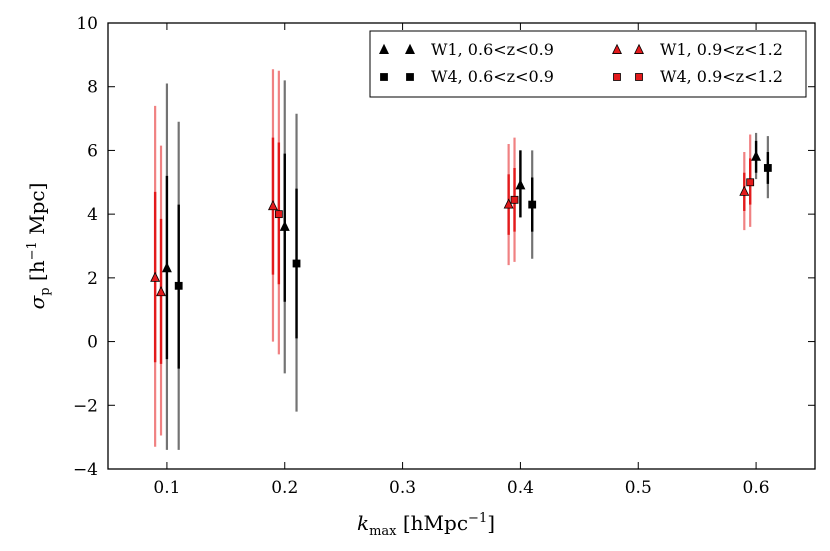 This screenshot has width=830, height=551. What do you see at coordinates (492, 76) in the screenshot?
I see `legend-label: W4, 0.6<z<0.9` at bounding box center [492, 76].